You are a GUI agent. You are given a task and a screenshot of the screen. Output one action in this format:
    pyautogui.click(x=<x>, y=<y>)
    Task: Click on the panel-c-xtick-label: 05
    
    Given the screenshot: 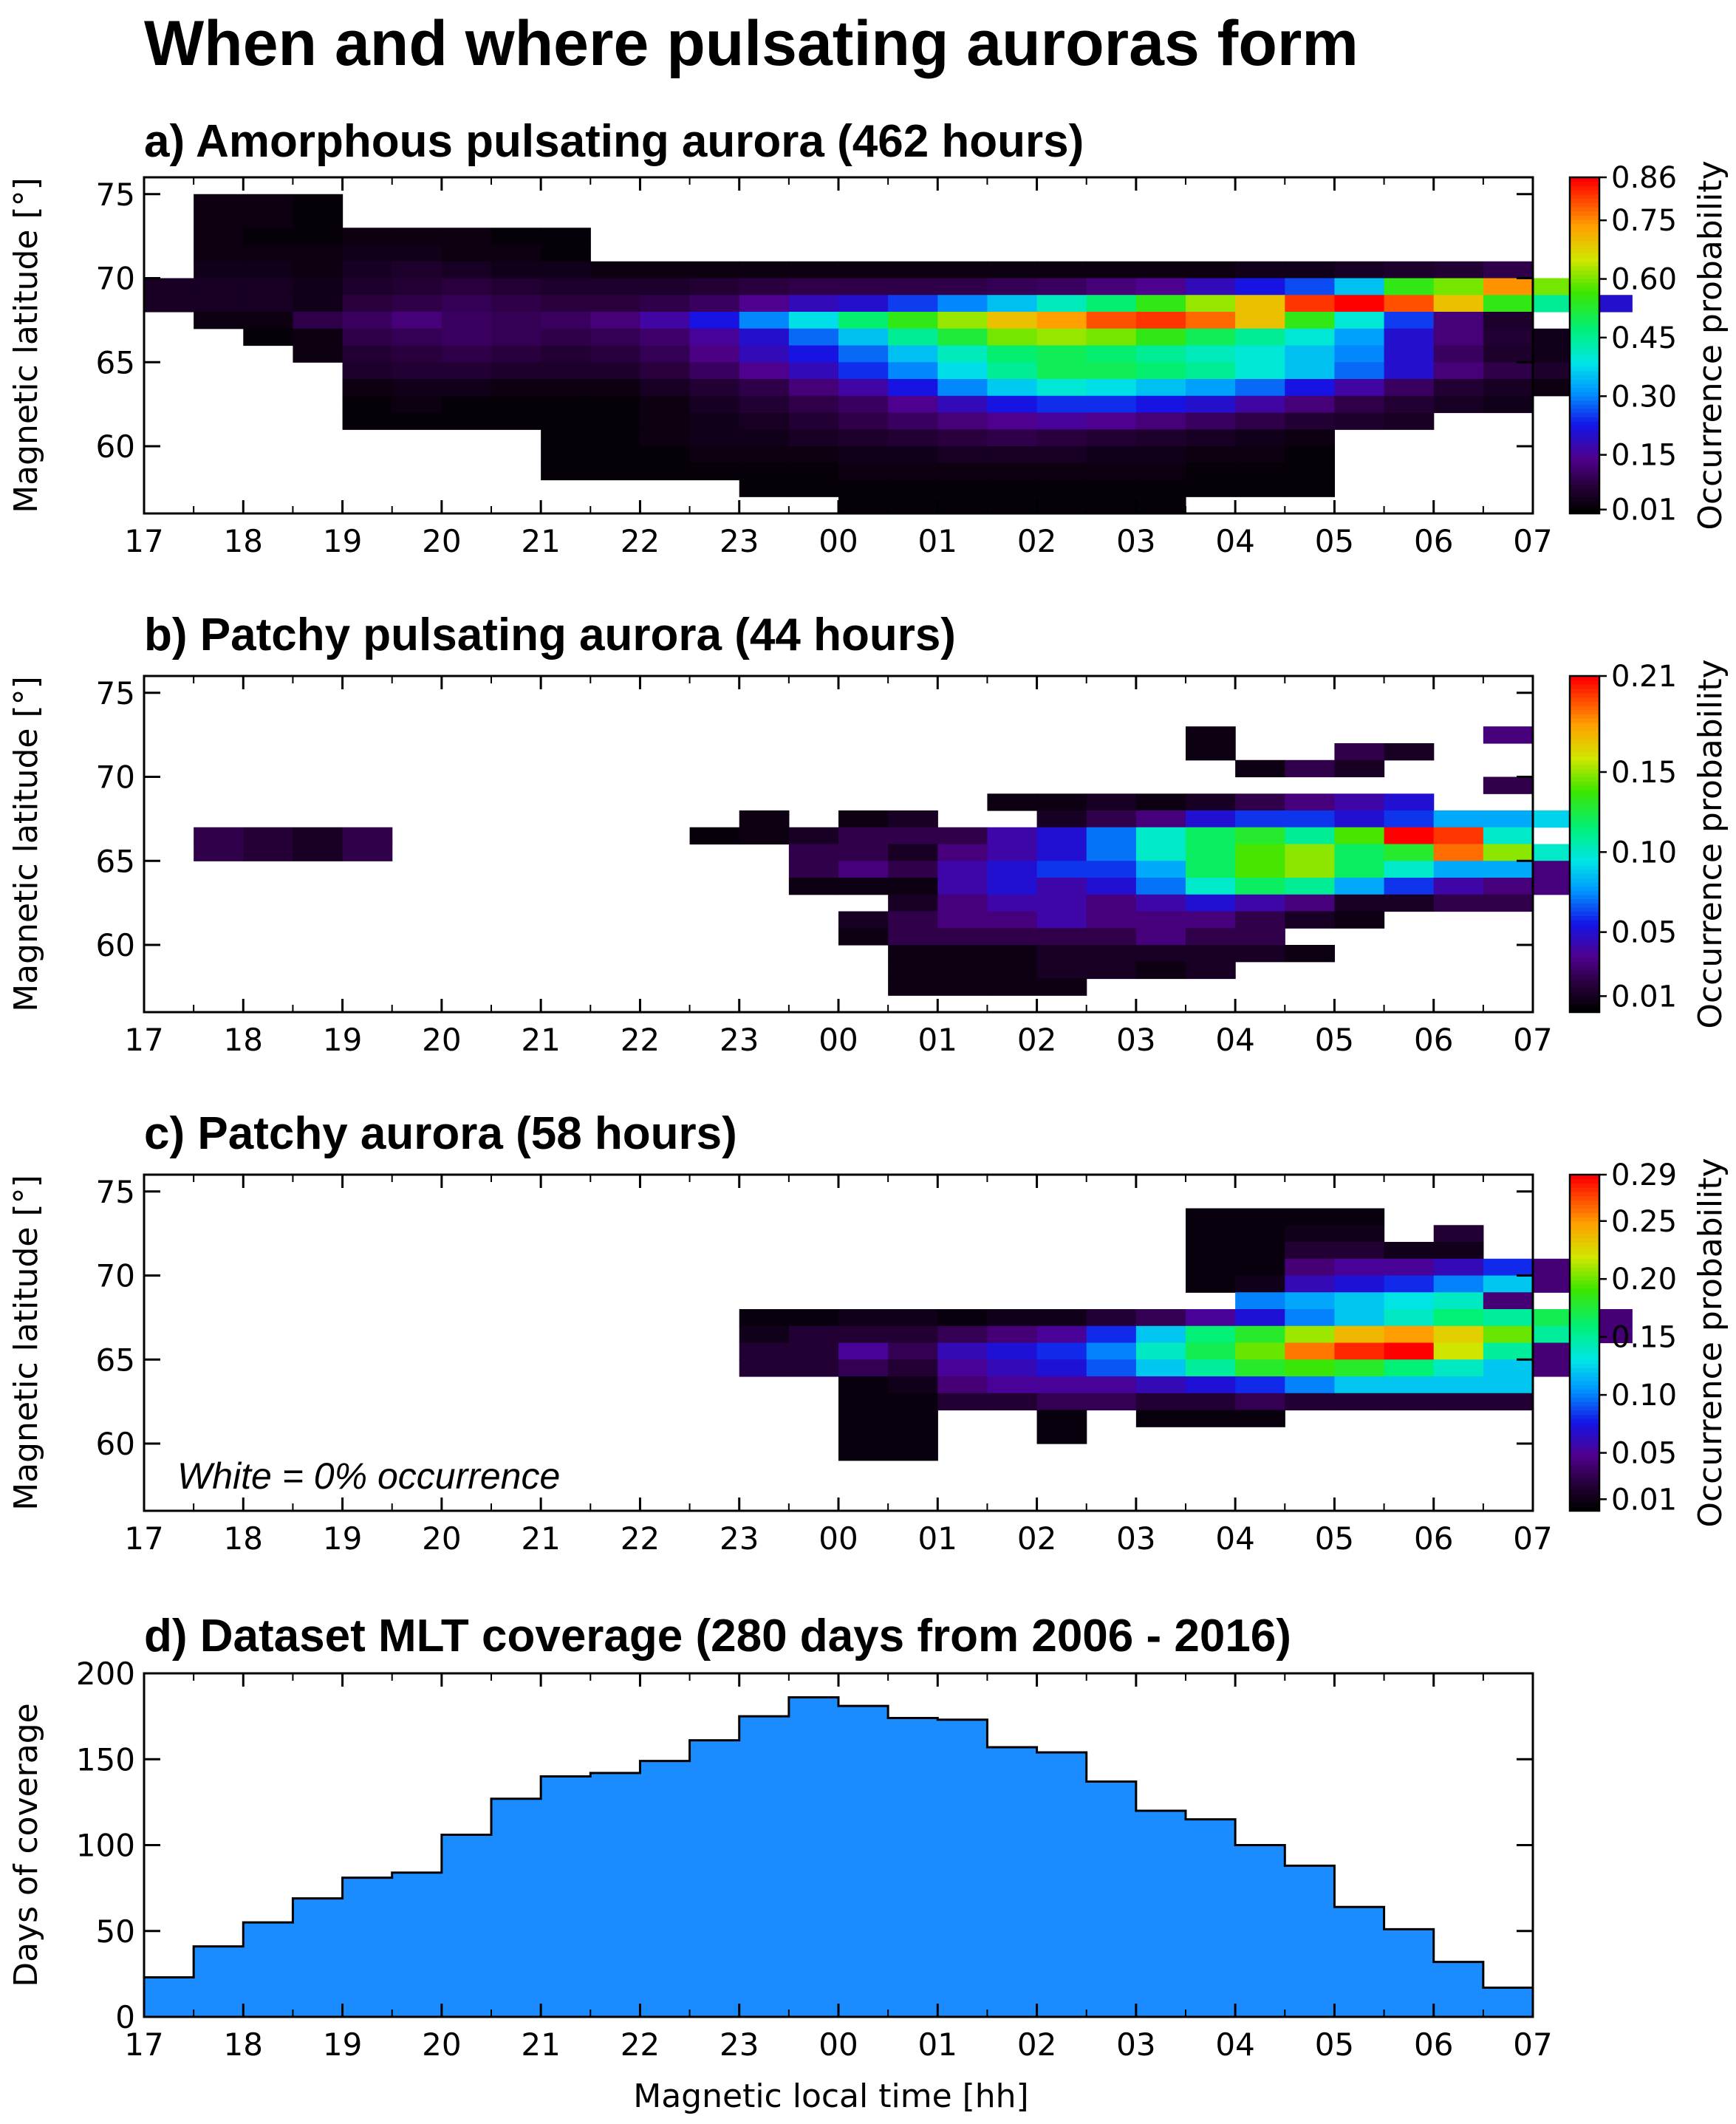 What is the action you would take?
    pyautogui.click(x=1334, y=1538)
    